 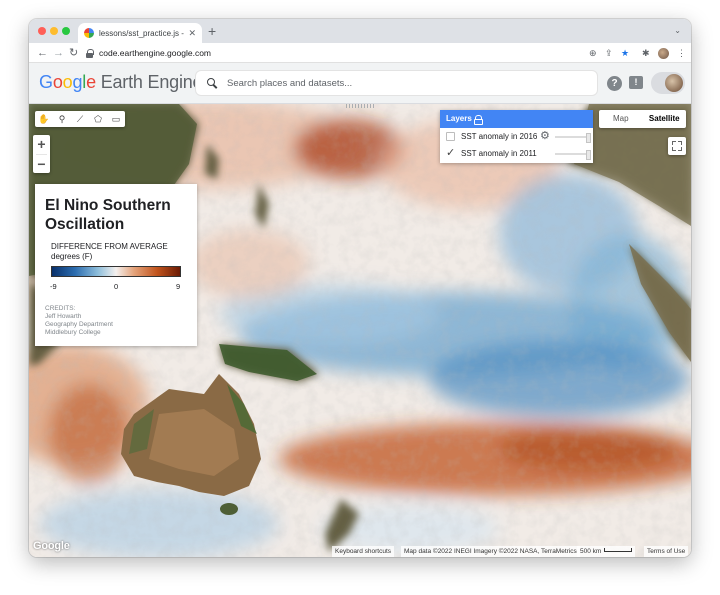 I want to click on back-button: ←, so click(x=42, y=53).